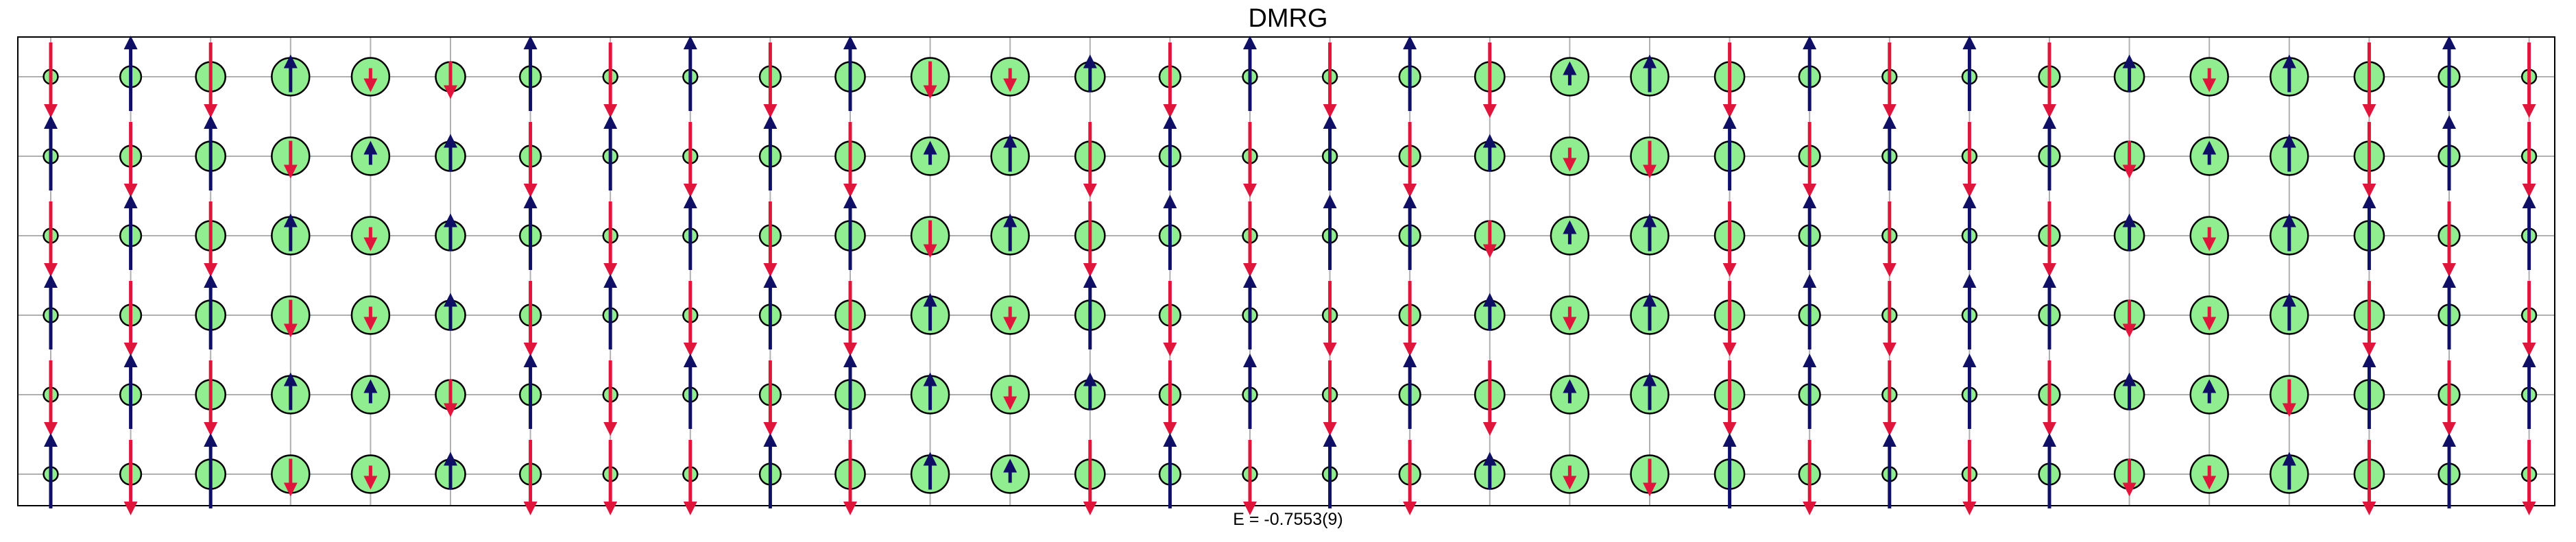 Image resolution: width=2576 pixels, height=542 pixels. I want to click on chart-title: DMRG, so click(1288, 18).